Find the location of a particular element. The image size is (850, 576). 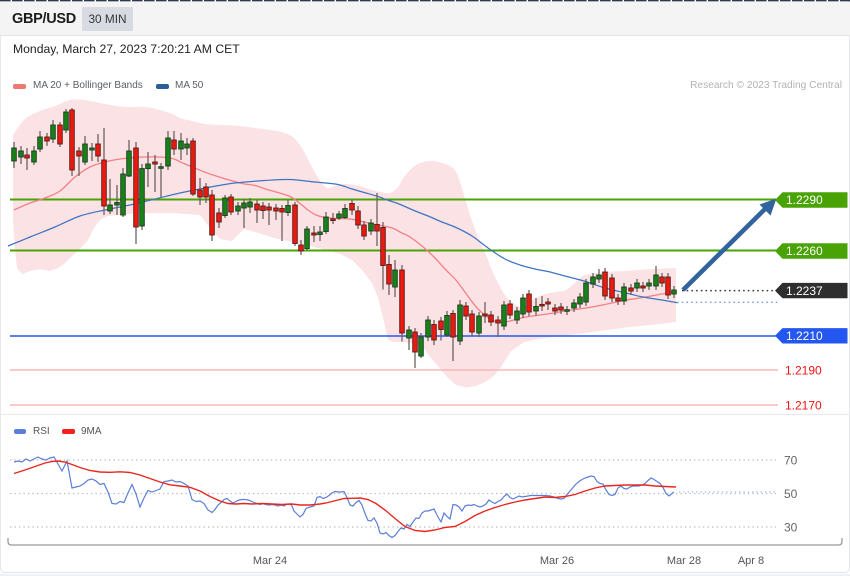

svg-text: Mar 24 is located at coordinates (270, 561).